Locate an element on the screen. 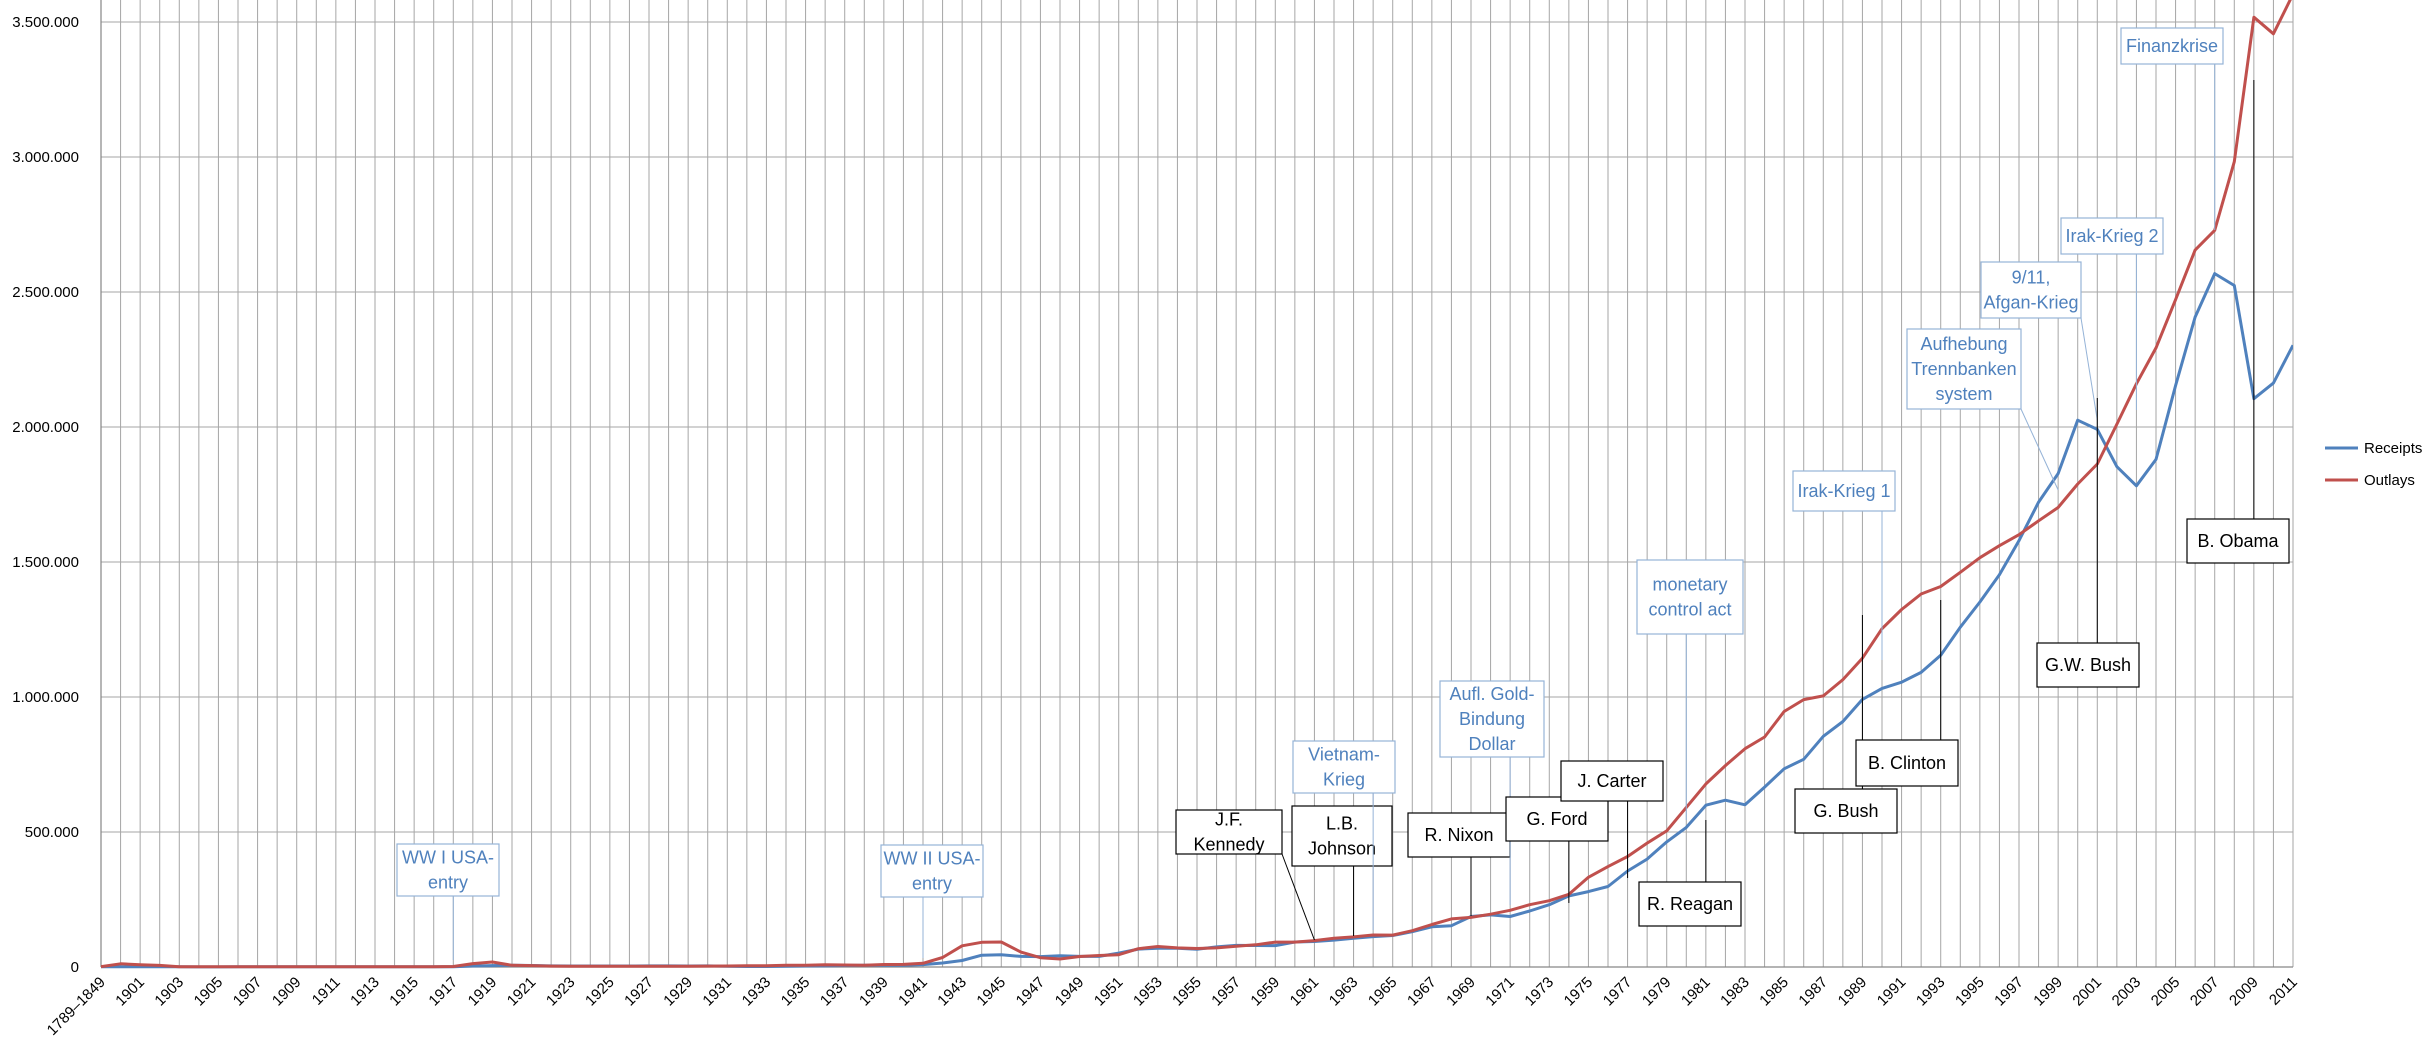  x-tick-label: 2001 is located at coordinates (2087, 992).